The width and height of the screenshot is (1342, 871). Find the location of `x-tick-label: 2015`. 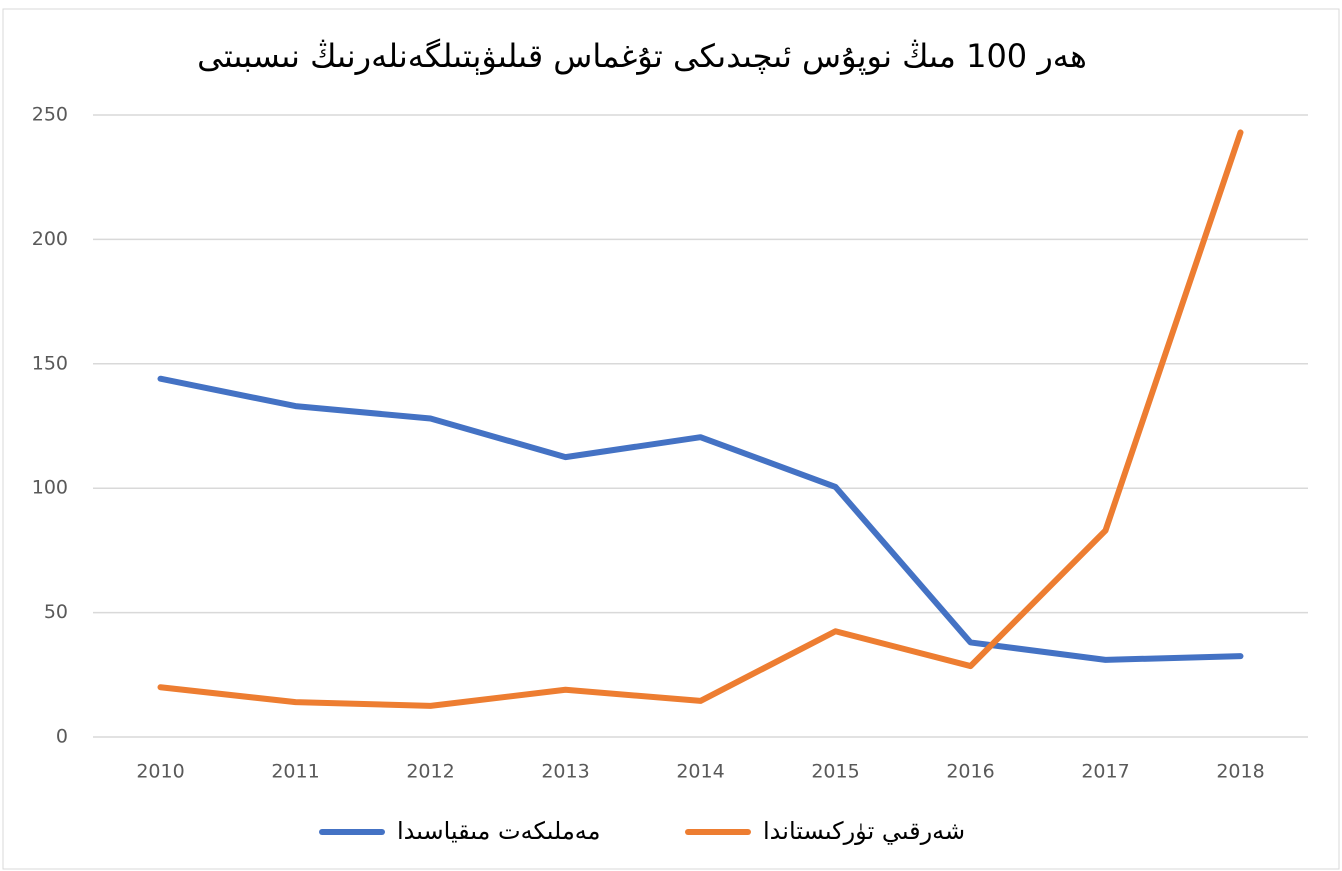

x-tick-label: 2015 is located at coordinates (835, 772).